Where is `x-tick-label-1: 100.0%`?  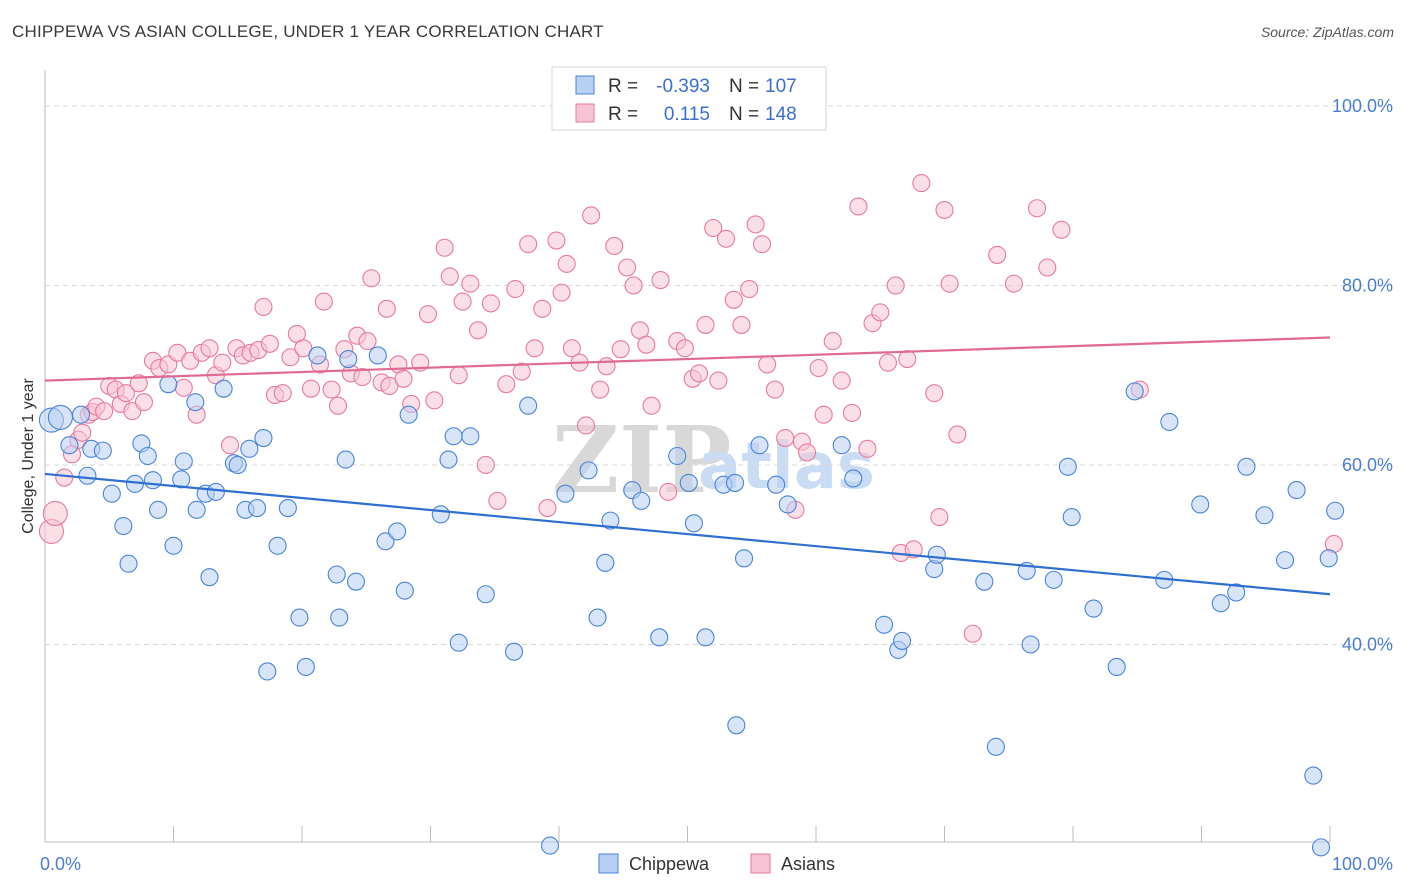
x-tick-label-1: 100.0% is located at coordinates (1362, 864).